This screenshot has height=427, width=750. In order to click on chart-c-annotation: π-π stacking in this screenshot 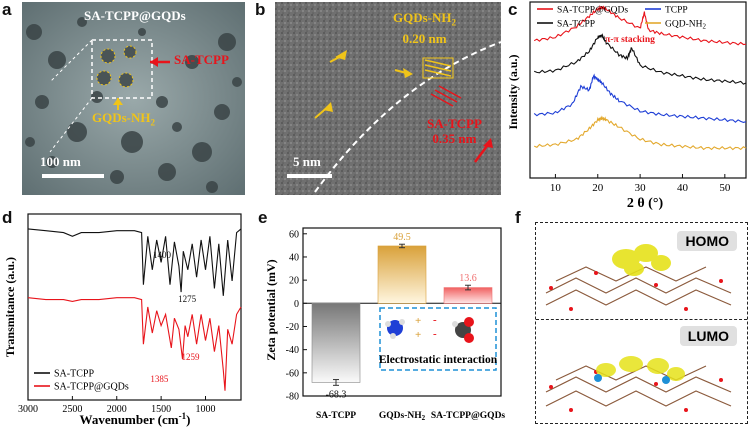, I will do `click(630, 40)`.